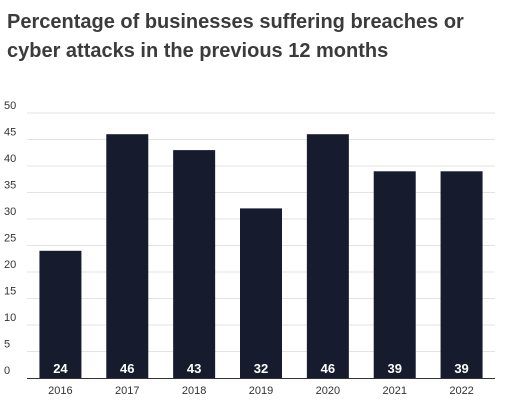  What do you see at coordinates (328, 391) in the screenshot?
I see `x-tick-label: 2020` at bounding box center [328, 391].